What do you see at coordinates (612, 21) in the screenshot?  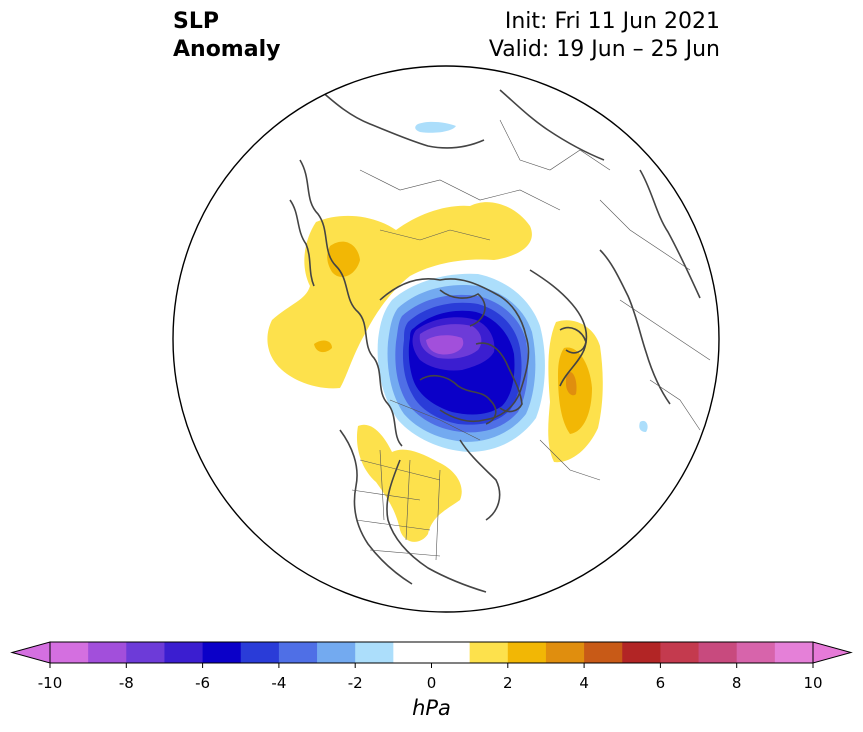 I see `init-date: Init: Fri 11 Jun 2021` at bounding box center [612, 21].